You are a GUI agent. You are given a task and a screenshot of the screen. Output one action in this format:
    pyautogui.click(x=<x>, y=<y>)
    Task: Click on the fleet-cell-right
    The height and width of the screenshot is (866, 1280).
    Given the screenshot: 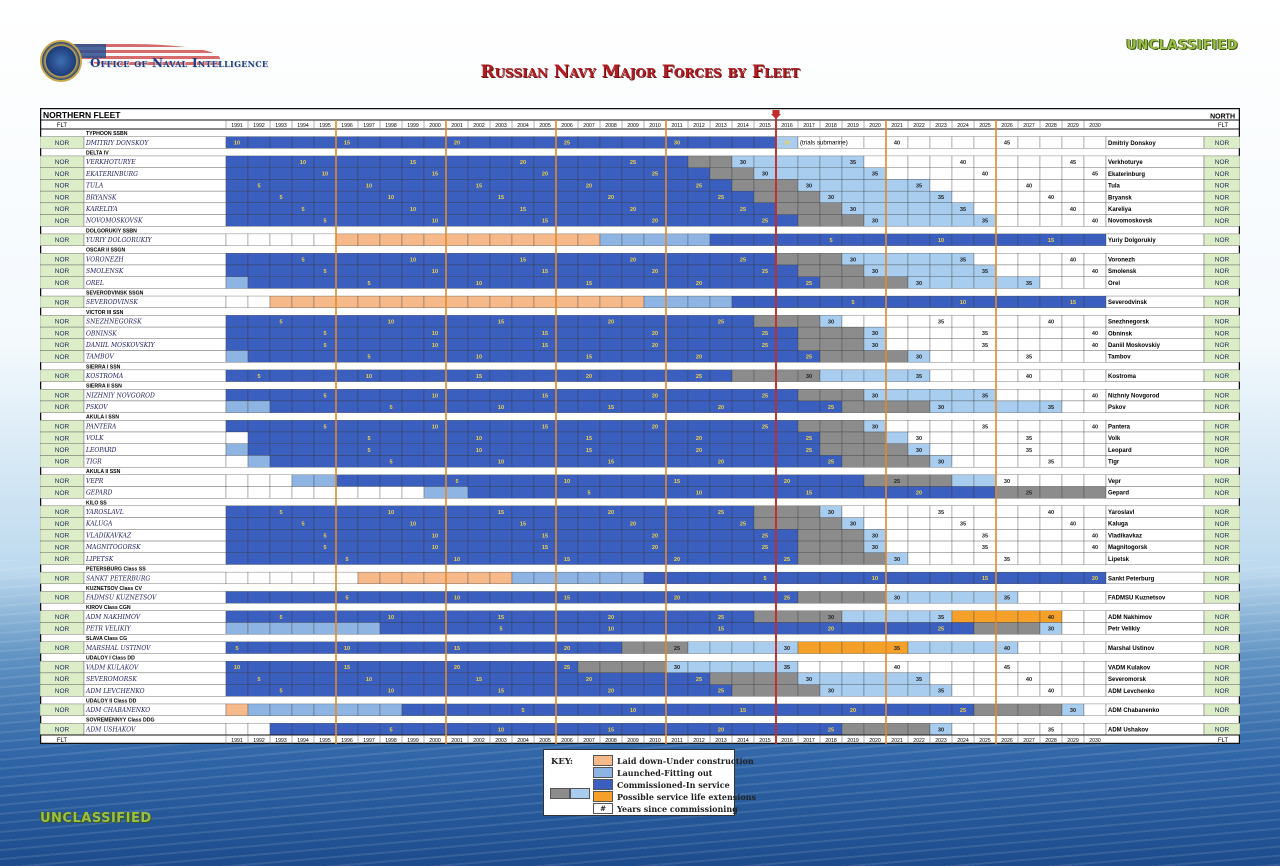 What is the action you would take?
    pyautogui.click(x=1221, y=239)
    